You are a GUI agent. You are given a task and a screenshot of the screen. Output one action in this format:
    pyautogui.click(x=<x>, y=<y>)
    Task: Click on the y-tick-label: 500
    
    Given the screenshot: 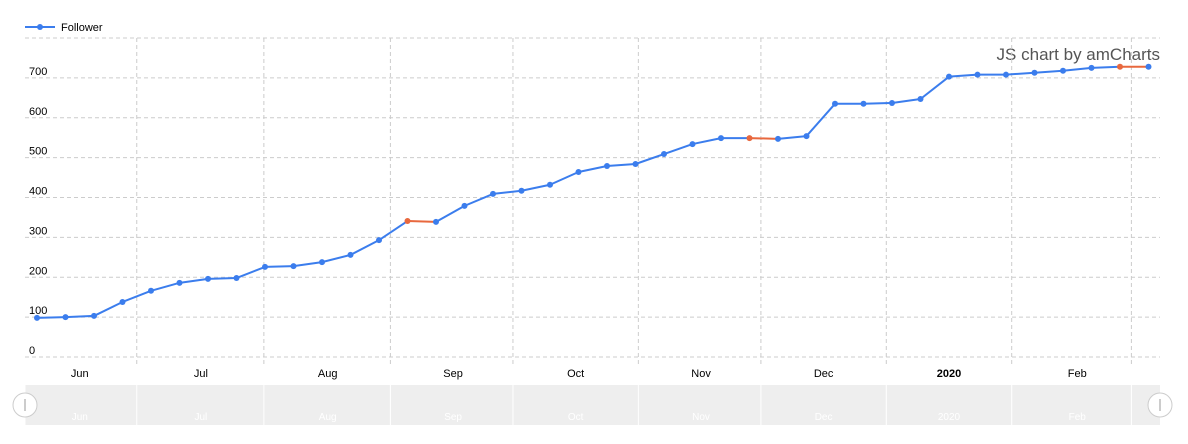 What is the action you would take?
    pyautogui.click(x=38, y=152)
    